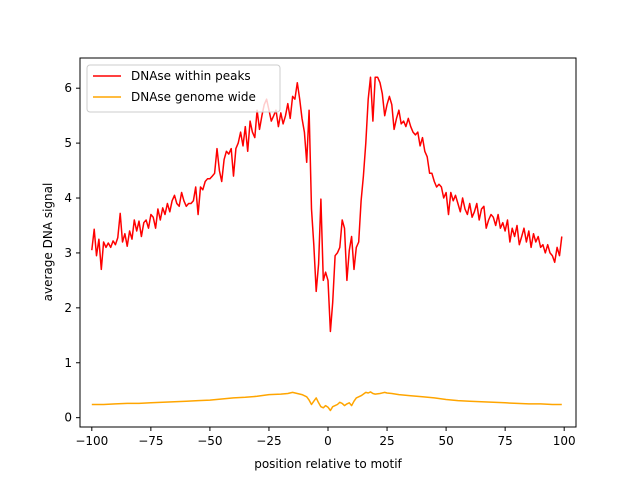 This screenshot has width=640, height=480. What do you see at coordinates (150, 441) in the screenshot?
I see `x-tick-label: −75` at bounding box center [150, 441].